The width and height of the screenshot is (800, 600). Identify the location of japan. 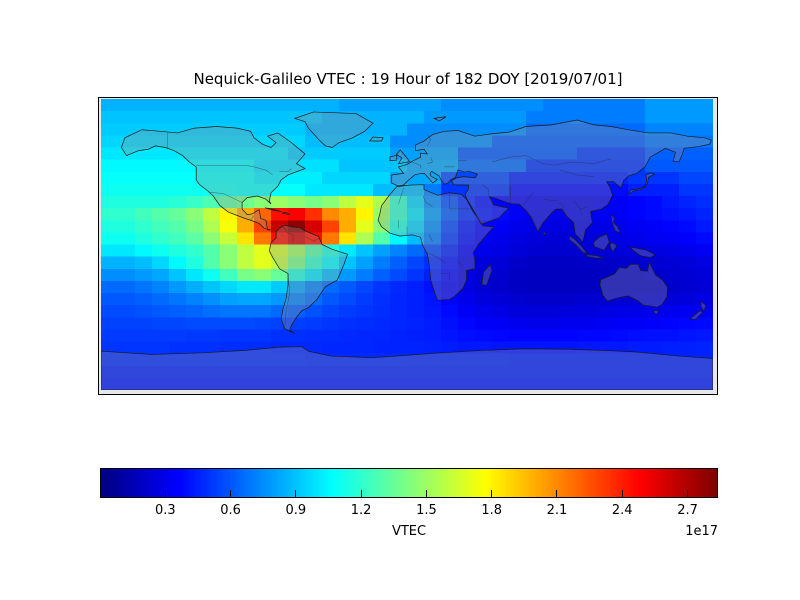
(641, 183).